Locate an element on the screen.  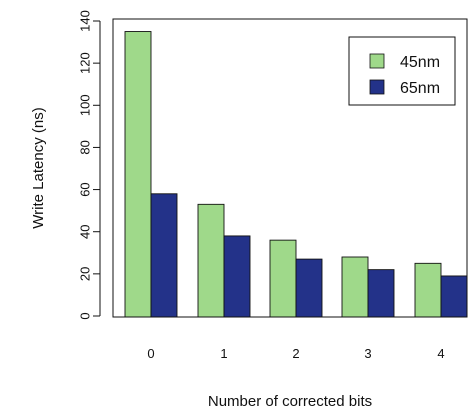
y-tick-label: 80 is located at coordinates (85, 147).